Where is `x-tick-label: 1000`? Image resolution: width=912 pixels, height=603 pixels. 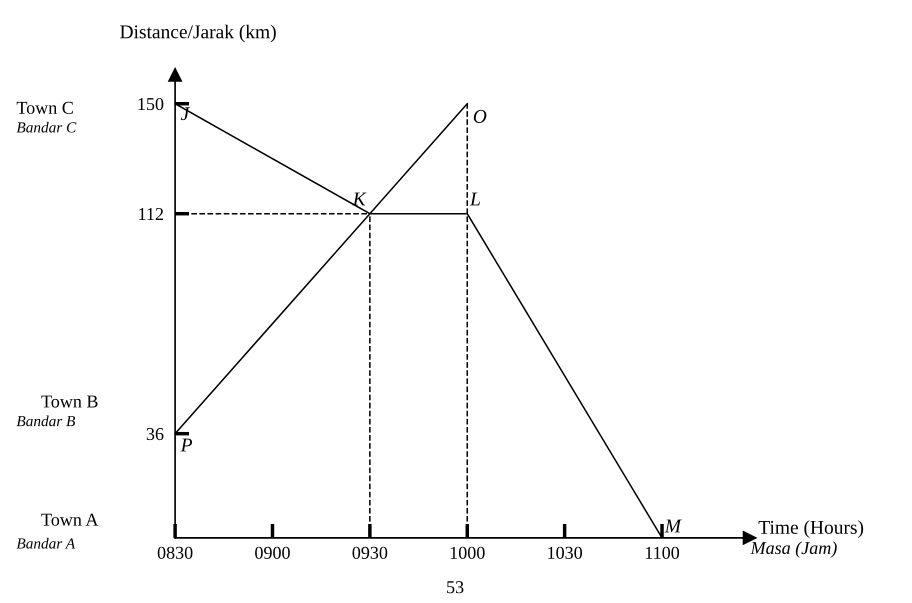
x-tick-label: 1000 is located at coordinates (467, 552).